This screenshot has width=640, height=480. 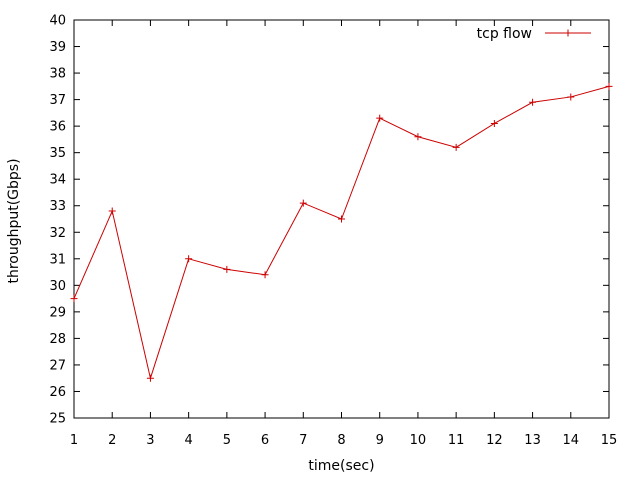 What do you see at coordinates (532, 440) in the screenshot?
I see `x-tick-label: 13` at bounding box center [532, 440].